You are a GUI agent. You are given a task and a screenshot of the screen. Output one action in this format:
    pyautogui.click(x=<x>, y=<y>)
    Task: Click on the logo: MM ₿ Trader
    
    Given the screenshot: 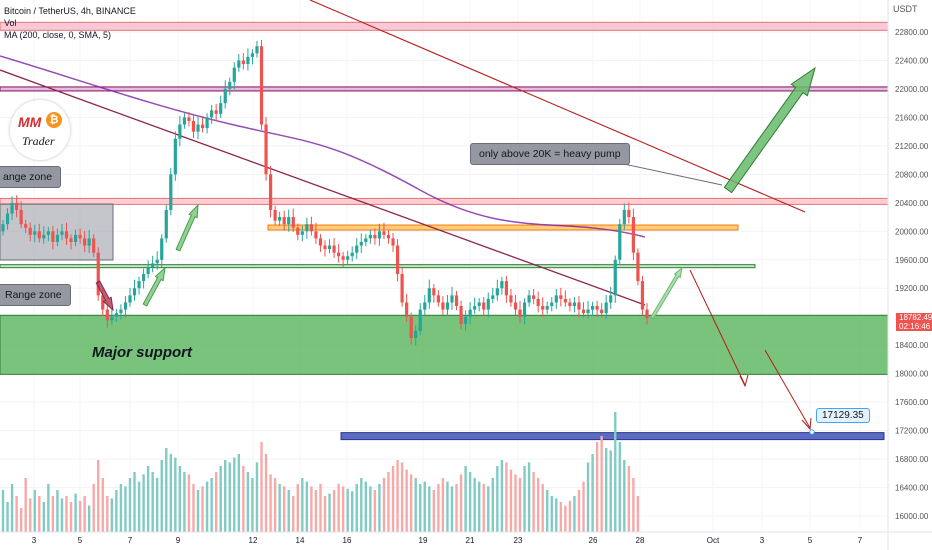 What is the action you would take?
    pyautogui.click(x=40, y=130)
    